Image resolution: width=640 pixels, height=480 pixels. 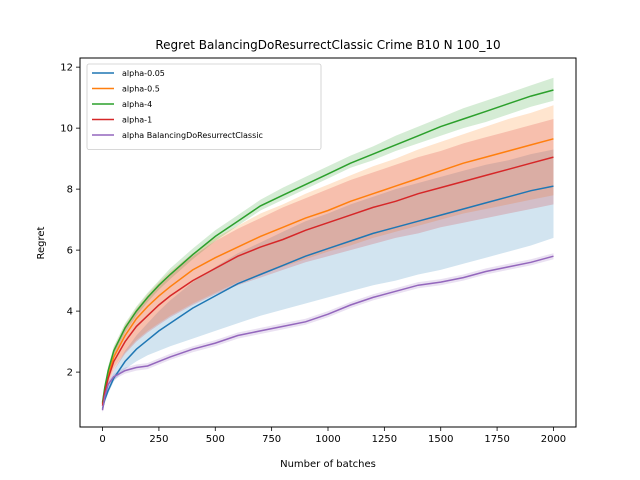 I want to click on x-tick-label-6: 1500, so click(x=440, y=439).